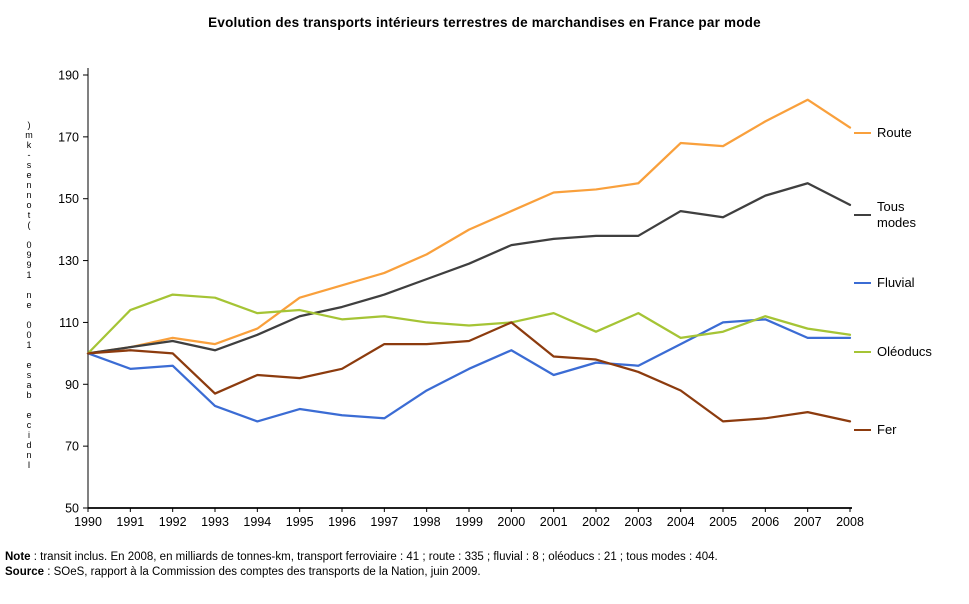 The height and width of the screenshot is (604, 969). I want to click on svg-text: 2003, so click(638, 522).